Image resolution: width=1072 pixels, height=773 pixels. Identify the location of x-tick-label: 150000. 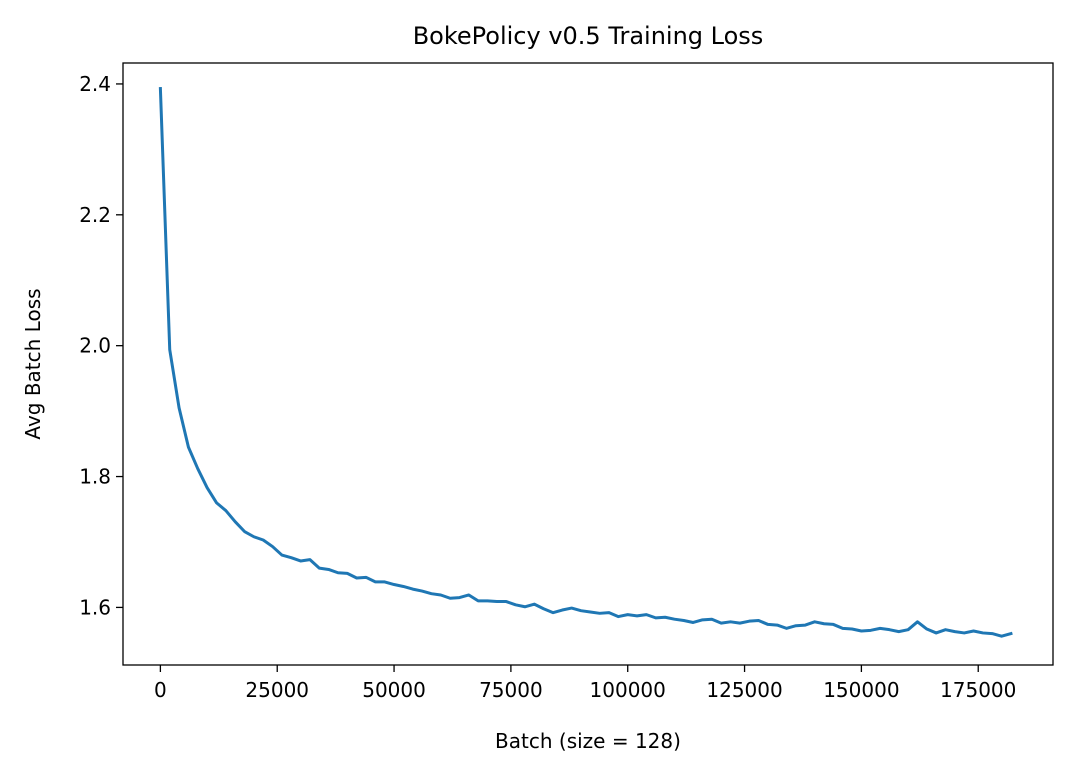
(861, 690).